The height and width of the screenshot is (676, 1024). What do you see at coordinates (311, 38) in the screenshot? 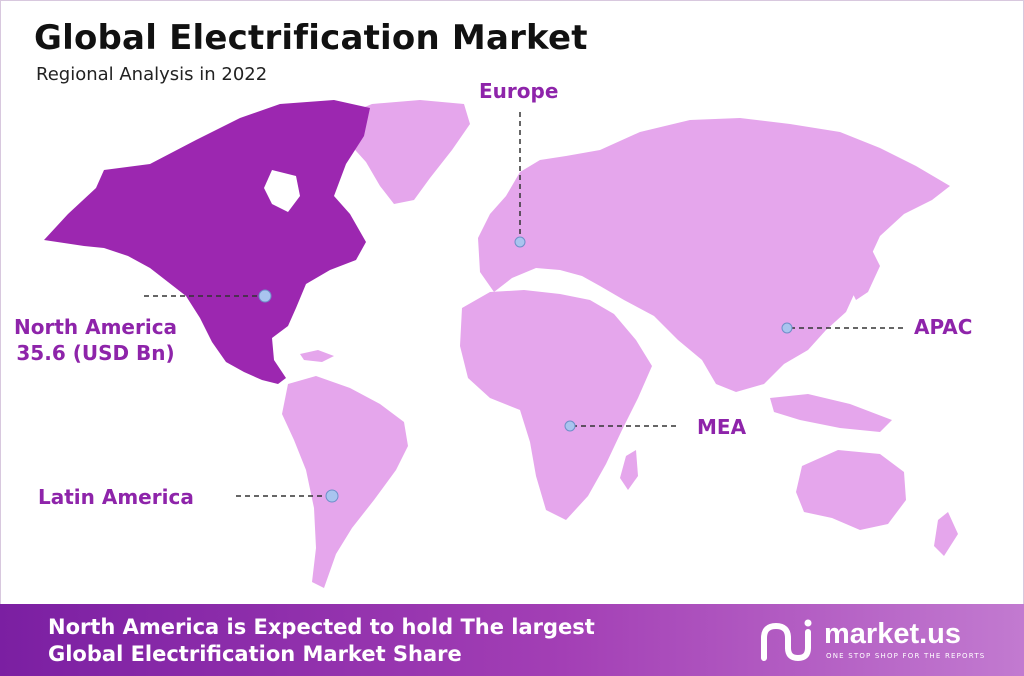
I see `page-title: Global Electrification Market` at bounding box center [311, 38].